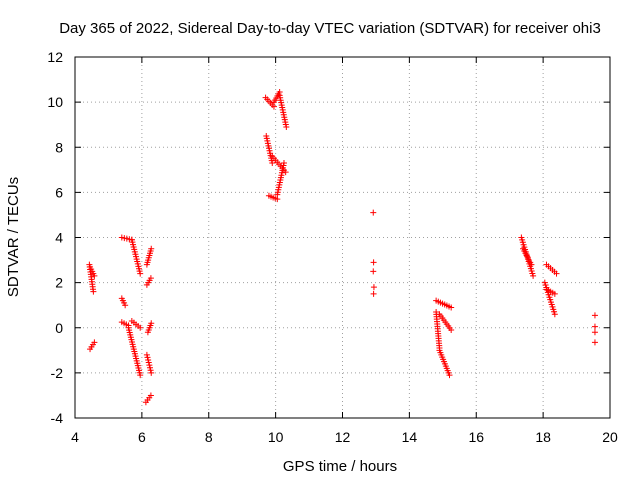 The width and height of the screenshot is (640, 480). What do you see at coordinates (59, 328) in the screenshot?
I see `y-tick-label: 0` at bounding box center [59, 328].